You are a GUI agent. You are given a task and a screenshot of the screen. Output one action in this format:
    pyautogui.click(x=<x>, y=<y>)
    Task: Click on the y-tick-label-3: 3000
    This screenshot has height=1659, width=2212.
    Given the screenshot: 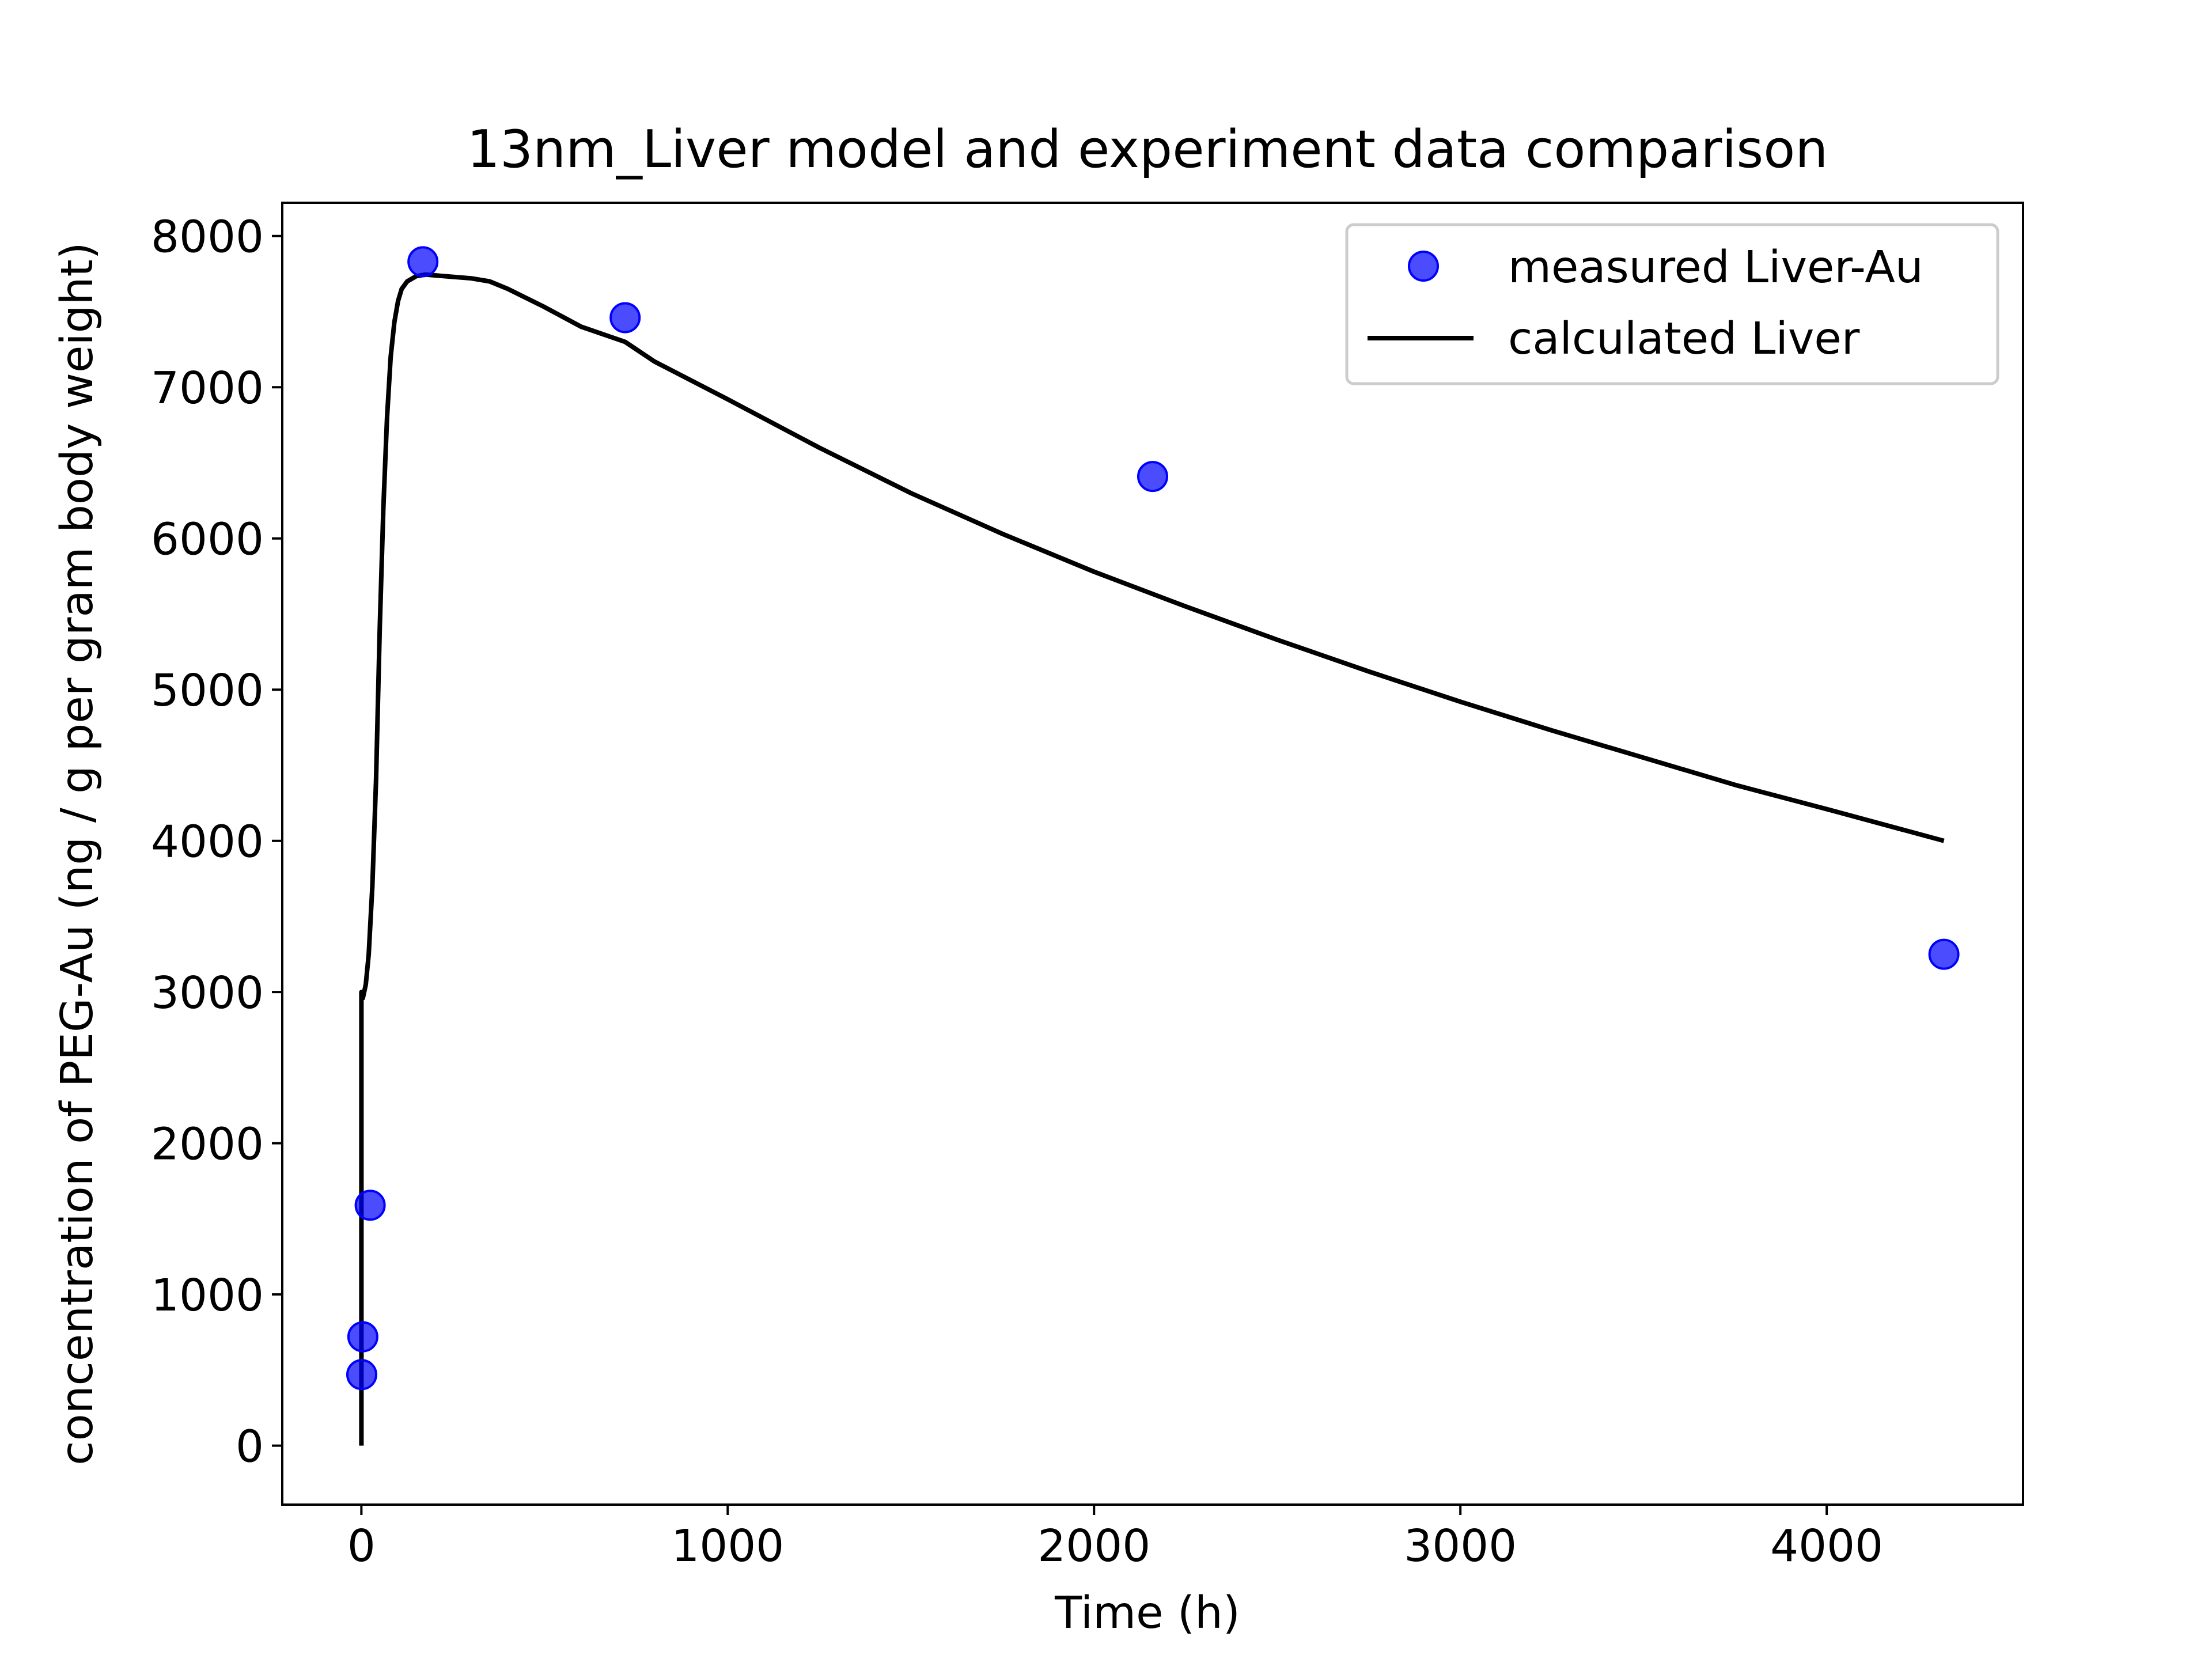 What is the action you would take?
    pyautogui.click(x=207, y=993)
    